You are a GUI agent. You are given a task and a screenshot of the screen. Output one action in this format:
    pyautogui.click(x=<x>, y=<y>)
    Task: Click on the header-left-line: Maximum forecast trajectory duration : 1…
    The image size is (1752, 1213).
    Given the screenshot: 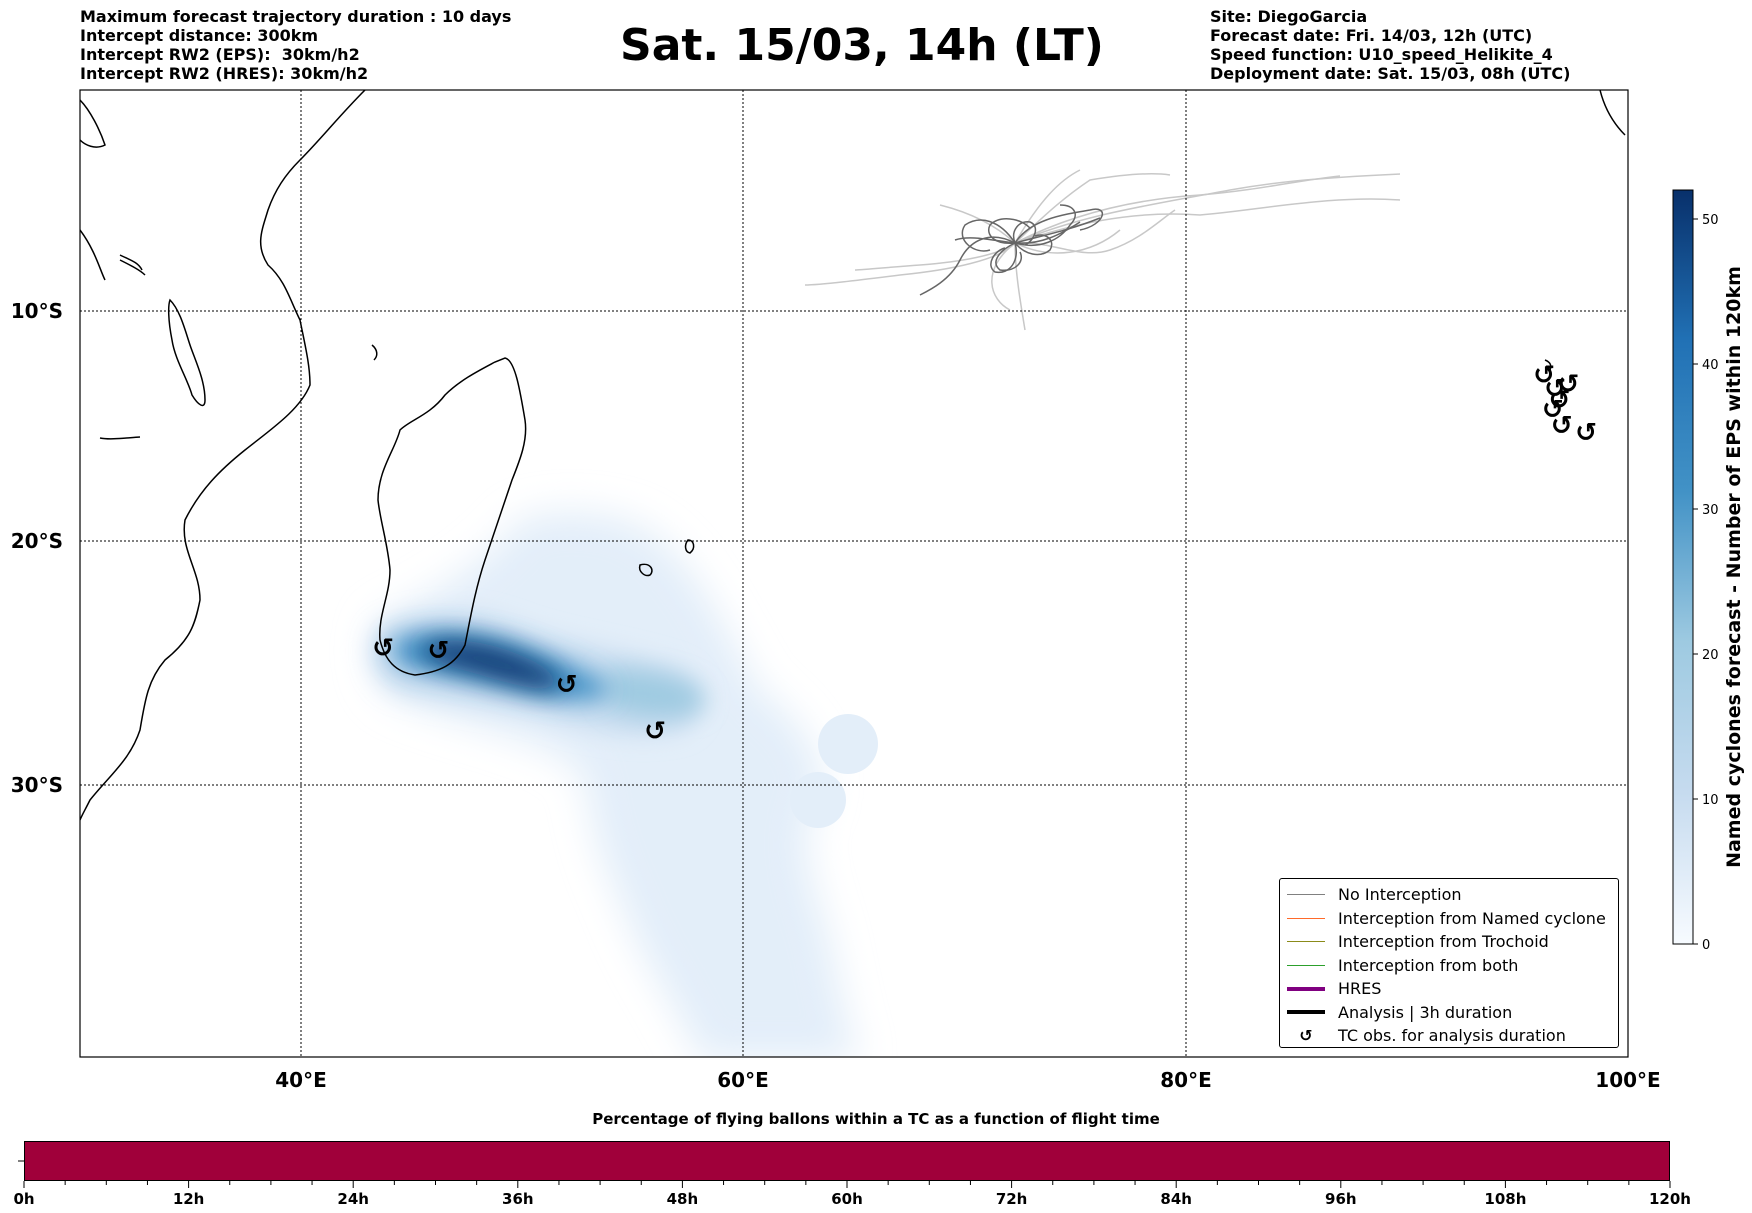 What is the action you would take?
    pyautogui.click(x=296, y=16)
    